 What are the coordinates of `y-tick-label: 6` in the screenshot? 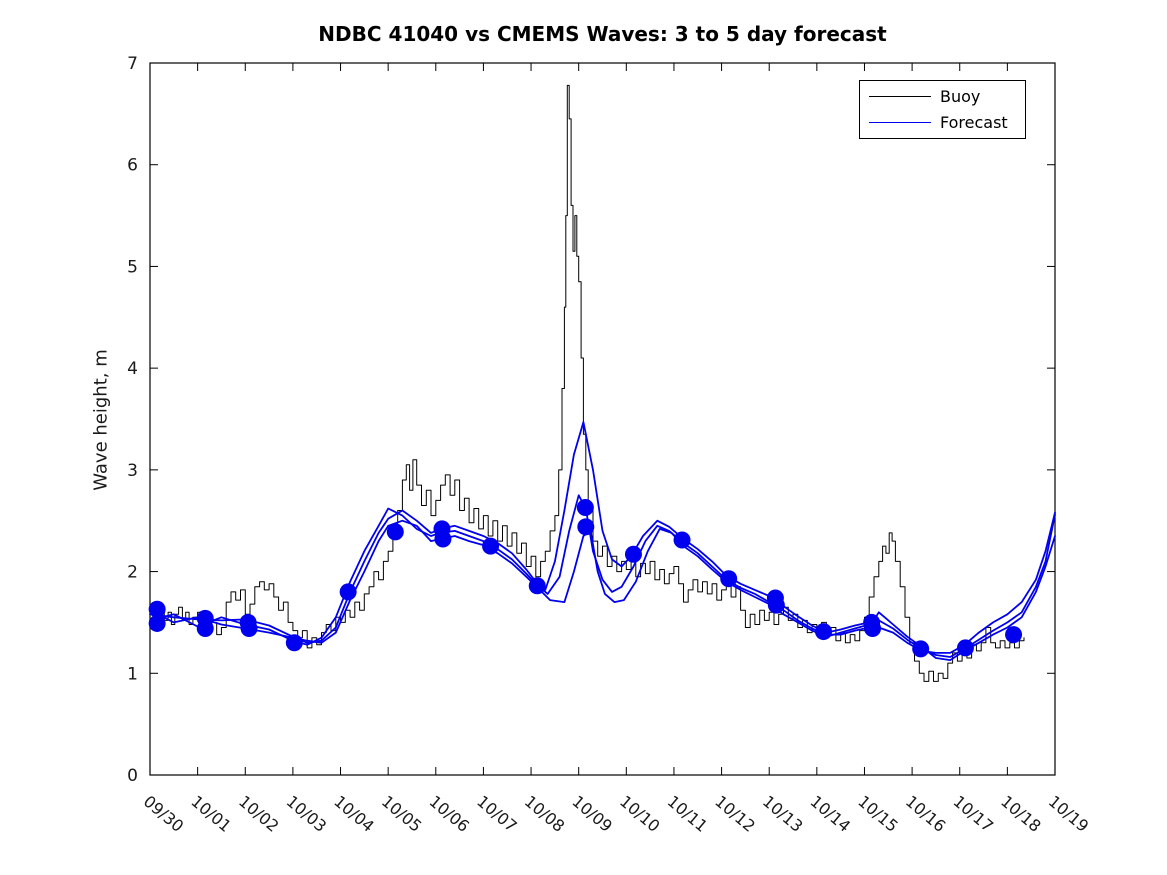 It's located at (132, 166).